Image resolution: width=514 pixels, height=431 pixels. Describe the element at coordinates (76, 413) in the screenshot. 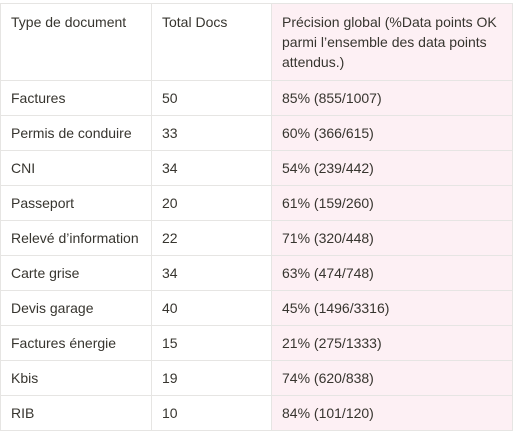

I see `cell-document-type: RIB` at that location.